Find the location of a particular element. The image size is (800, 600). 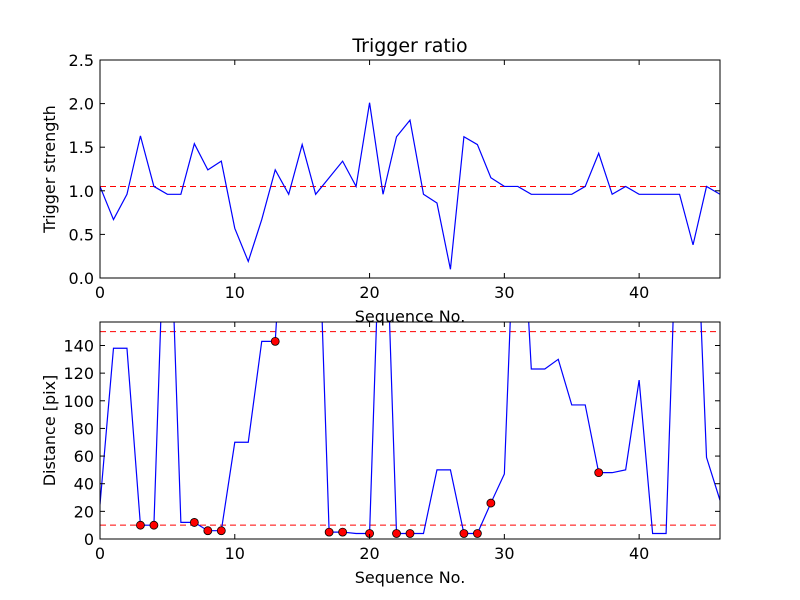

y-tick-label: 120 is located at coordinates (78, 373).